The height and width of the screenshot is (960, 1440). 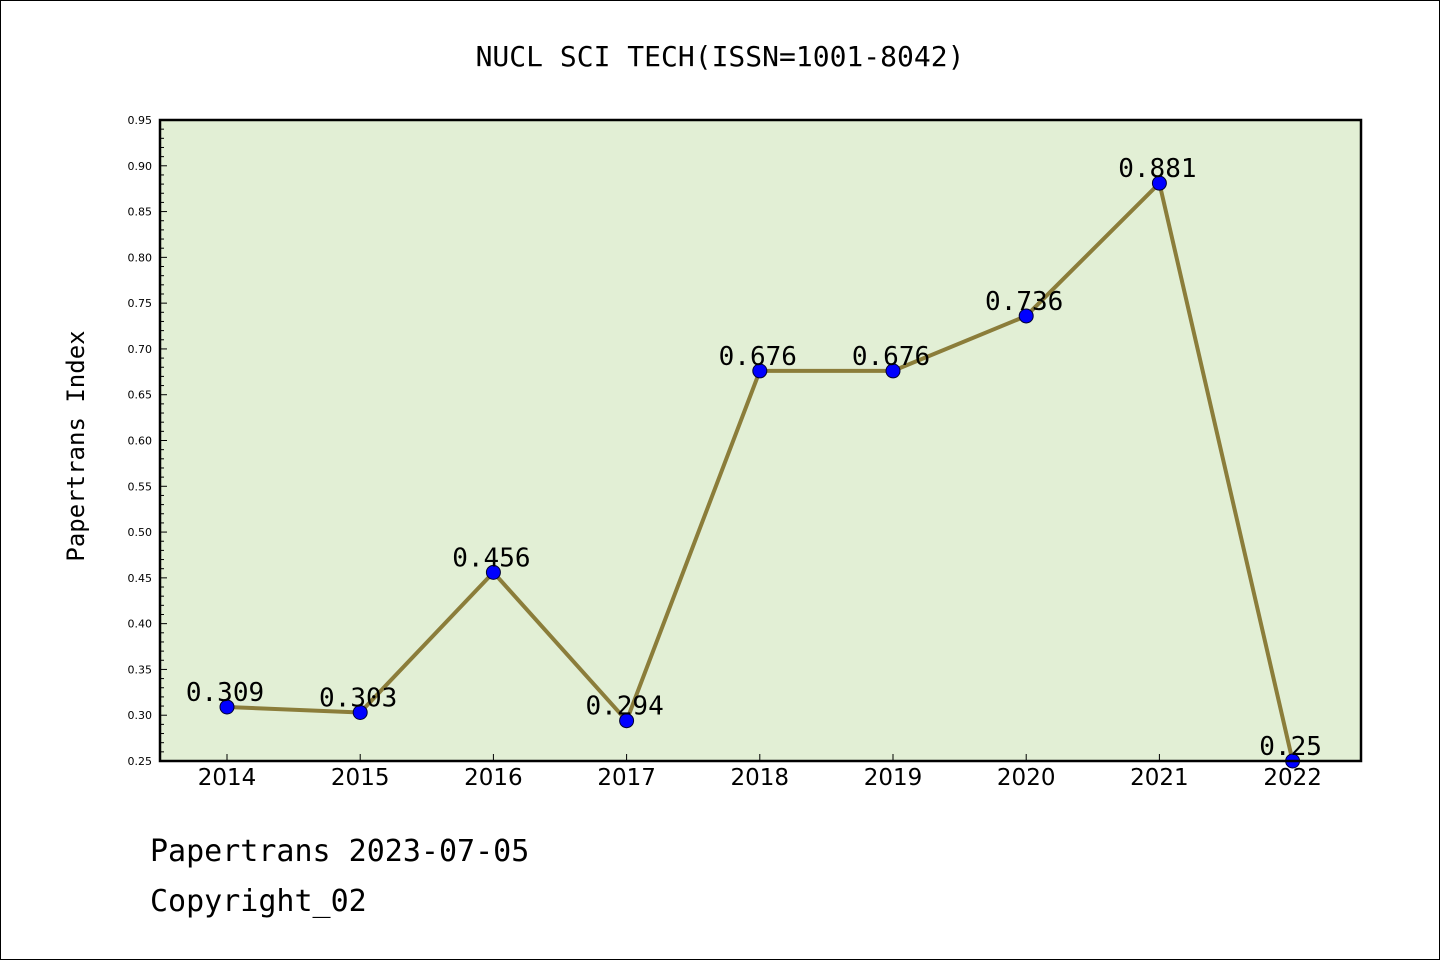 What do you see at coordinates (140, 624) in the screenshot?
I see `y-tick-label: 0.40` at bounding box center [140, 624].